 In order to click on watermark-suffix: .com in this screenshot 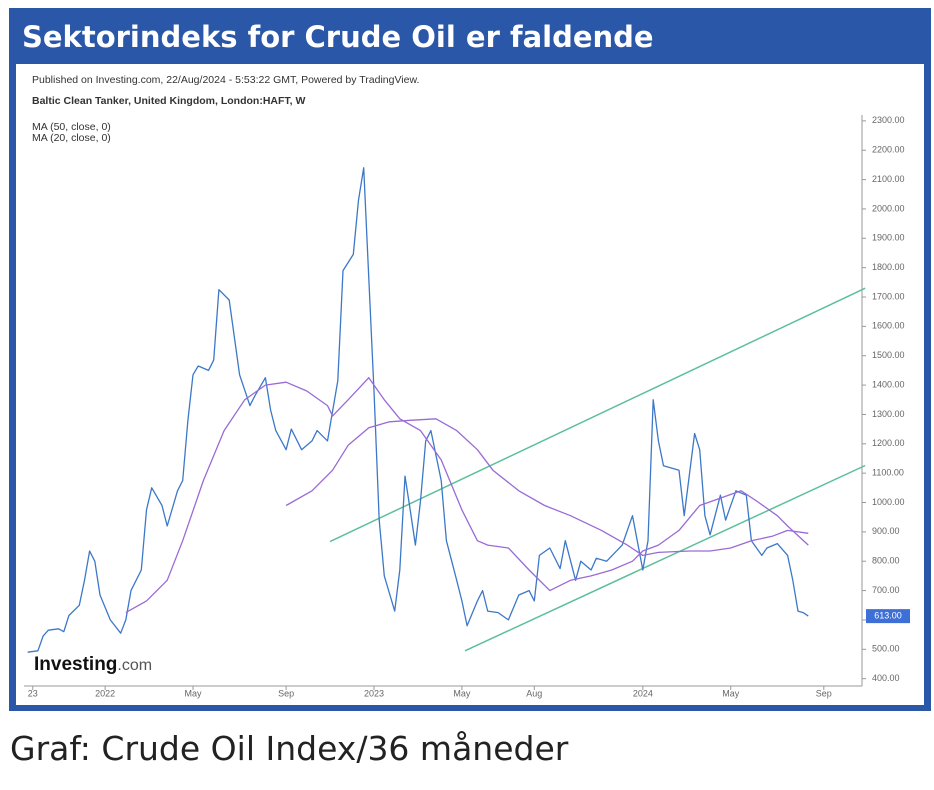, I will do `click(134, 665)`.